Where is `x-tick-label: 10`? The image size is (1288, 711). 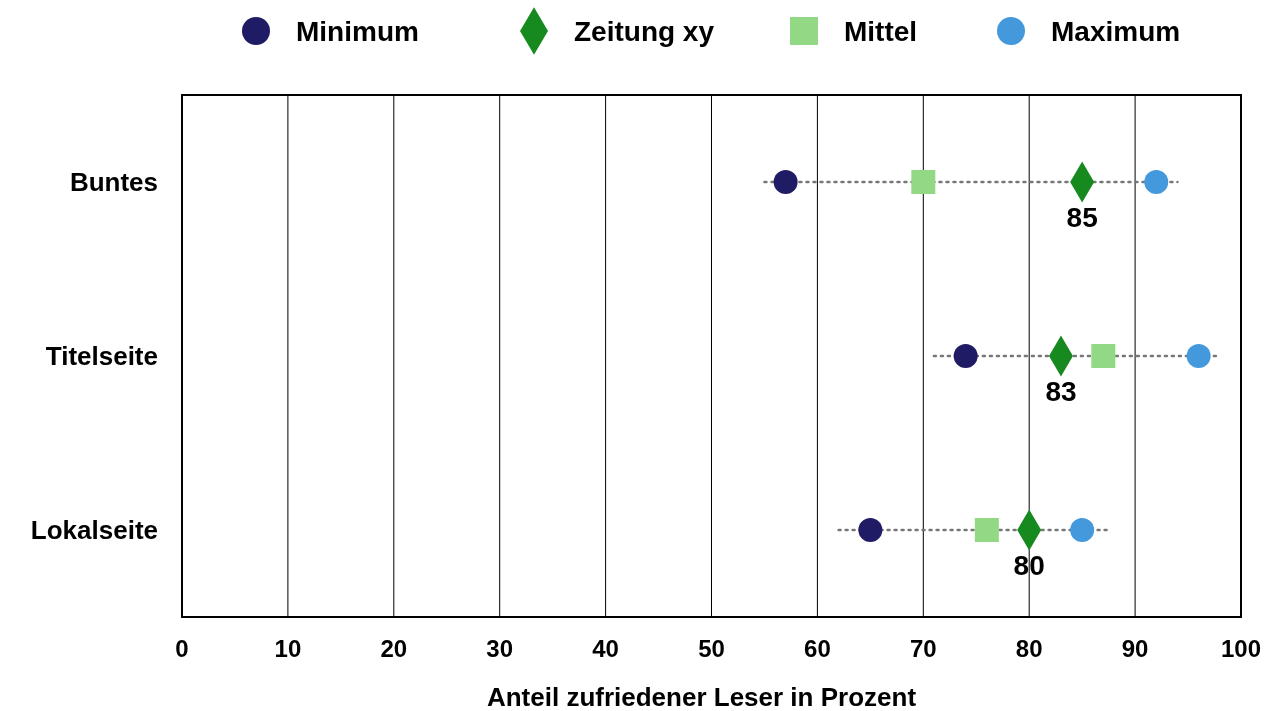
x-tick-label: 10 is located at coordinates (288, 648).